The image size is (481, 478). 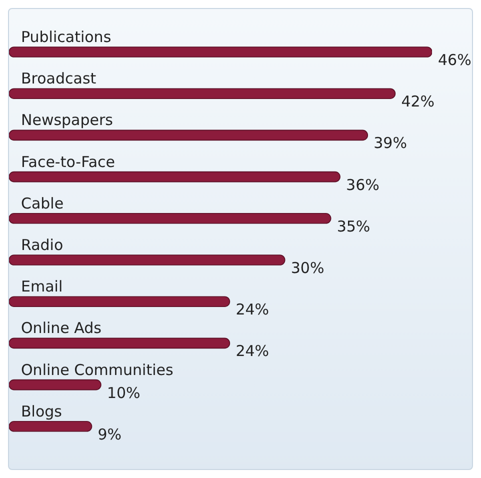 I want to click on y-tick-label: Email, so click(x=42, y=287).